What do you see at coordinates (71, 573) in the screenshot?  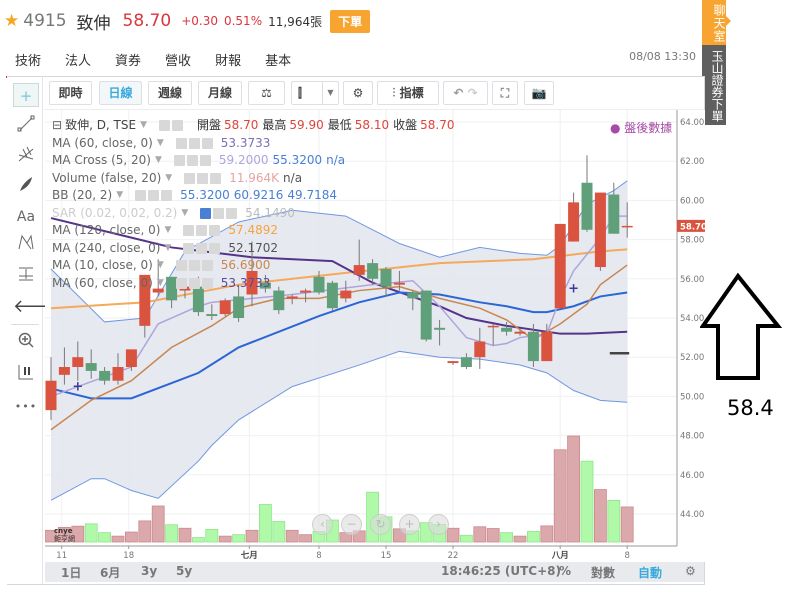 I see `range-1d: 1日` at bounding box center [71, 573].